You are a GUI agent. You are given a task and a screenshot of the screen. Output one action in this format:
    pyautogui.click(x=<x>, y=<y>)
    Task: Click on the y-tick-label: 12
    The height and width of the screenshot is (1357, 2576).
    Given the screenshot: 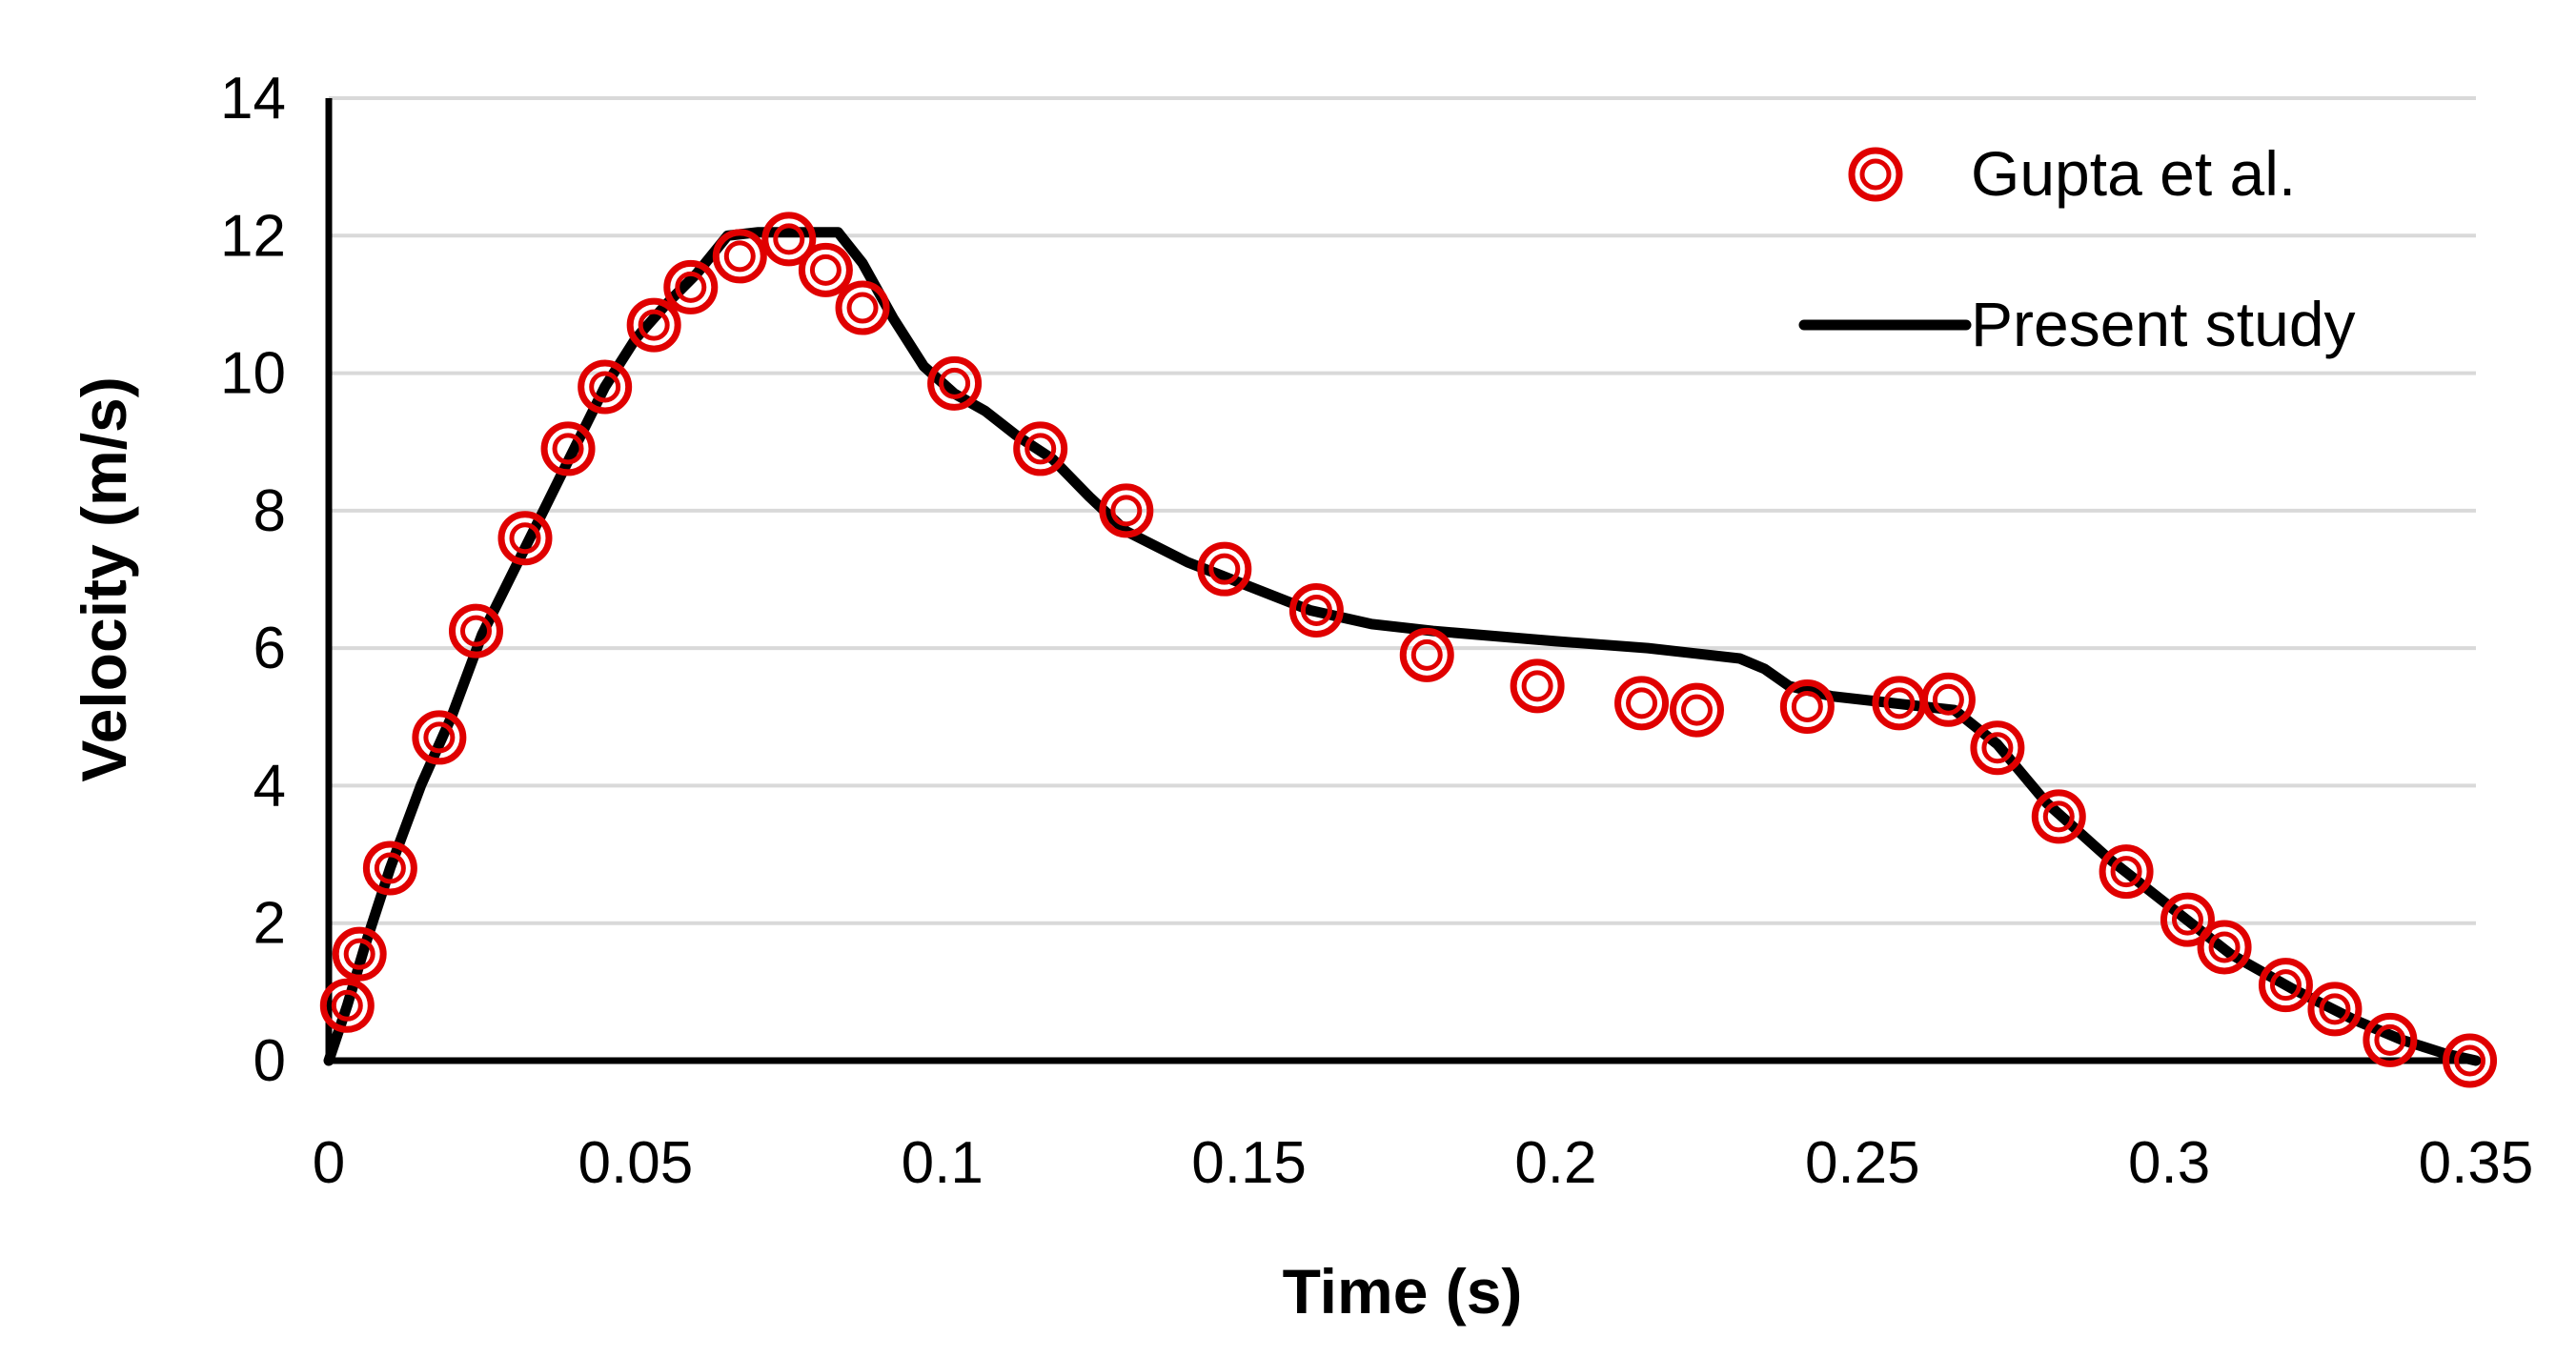 What is the action you would take?
    pyautogui.click(x=253, y=236)
    